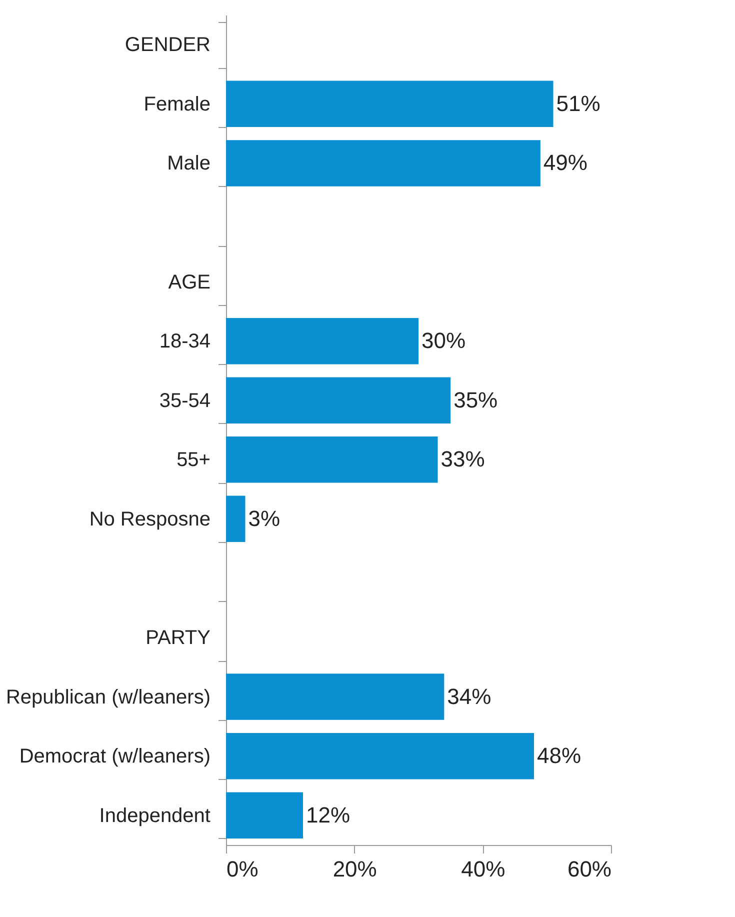 The width and height of the screenshot is (735, 917). Describe the element at coordinates (264, 518) in the screenshot. I see `data-label: 3%` at that location.